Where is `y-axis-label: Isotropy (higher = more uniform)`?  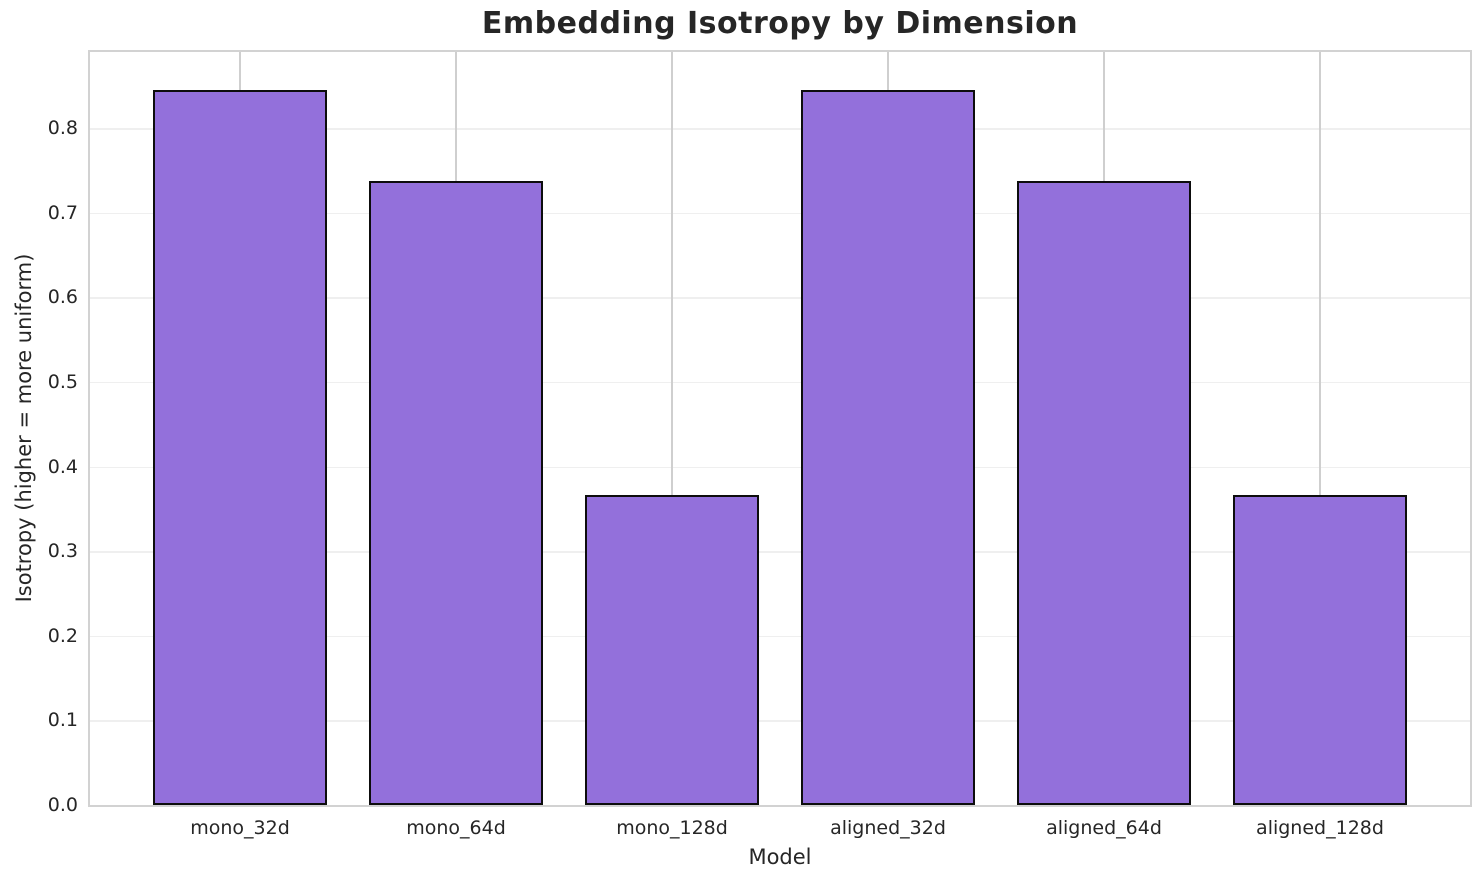 y-axis-label: Isotropy (higher = more uniform) is located at coordinates (24, 428).